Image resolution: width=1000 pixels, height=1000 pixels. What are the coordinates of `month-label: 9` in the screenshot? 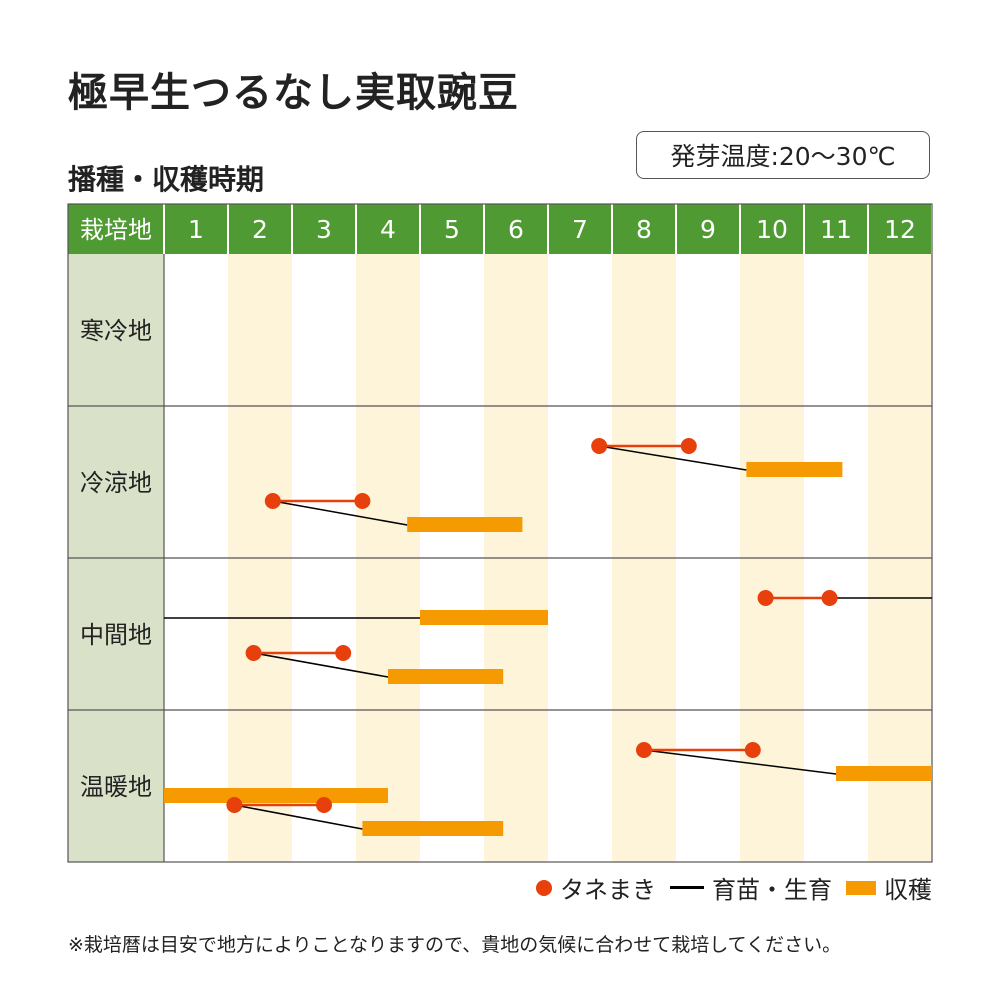 It's located at (708, 229).